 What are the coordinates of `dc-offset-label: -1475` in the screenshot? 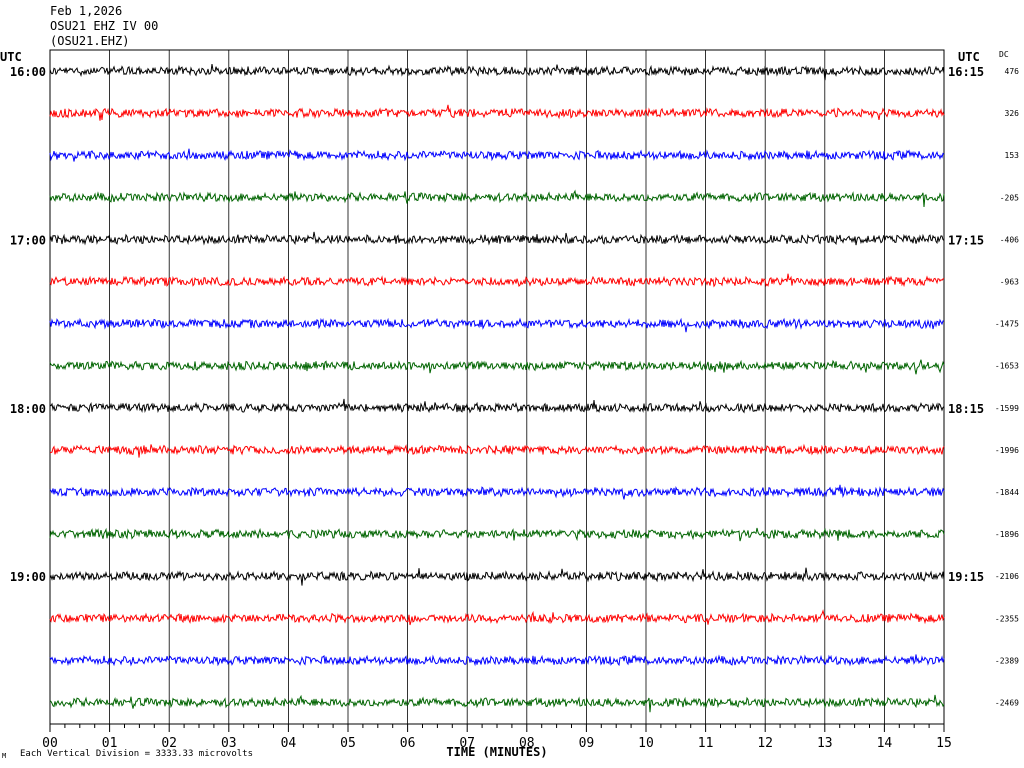 It's located at (1007, 324).